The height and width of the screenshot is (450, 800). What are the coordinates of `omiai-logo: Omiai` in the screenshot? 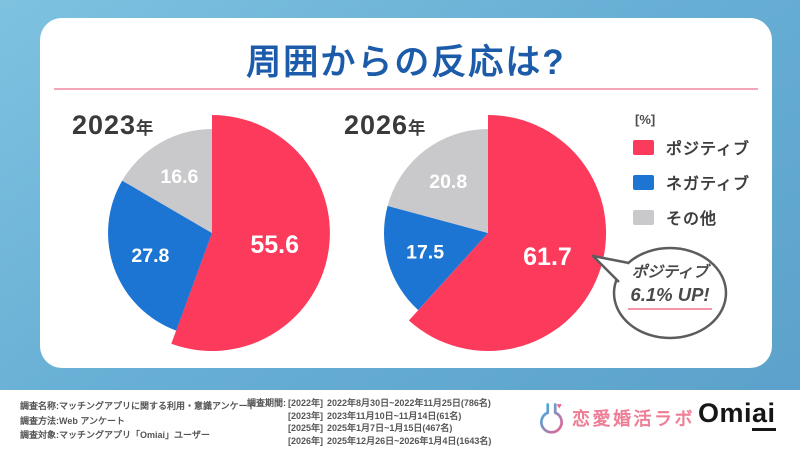 It's located at (737, 414).